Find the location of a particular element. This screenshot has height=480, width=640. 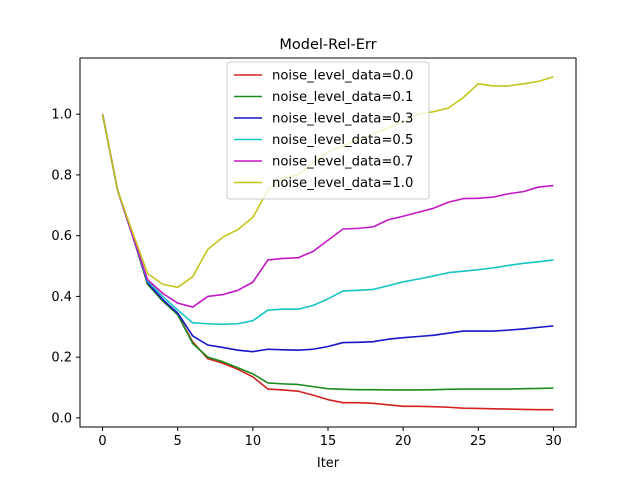

x-tick-label: 5 is located at coordinates (178, 441).